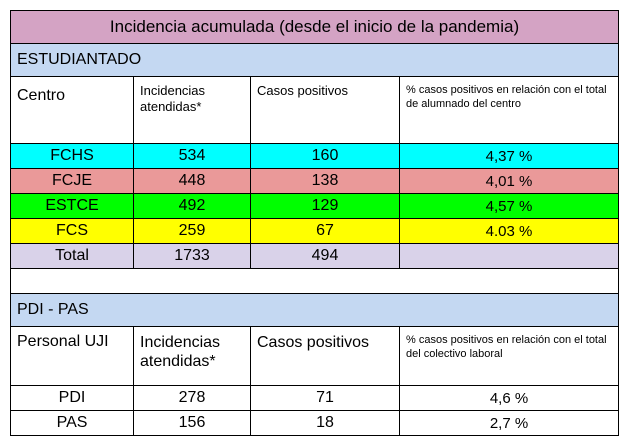 This screenshot has width=632, height=441. I want to click on cell-casos: 138, so click(325, 181).